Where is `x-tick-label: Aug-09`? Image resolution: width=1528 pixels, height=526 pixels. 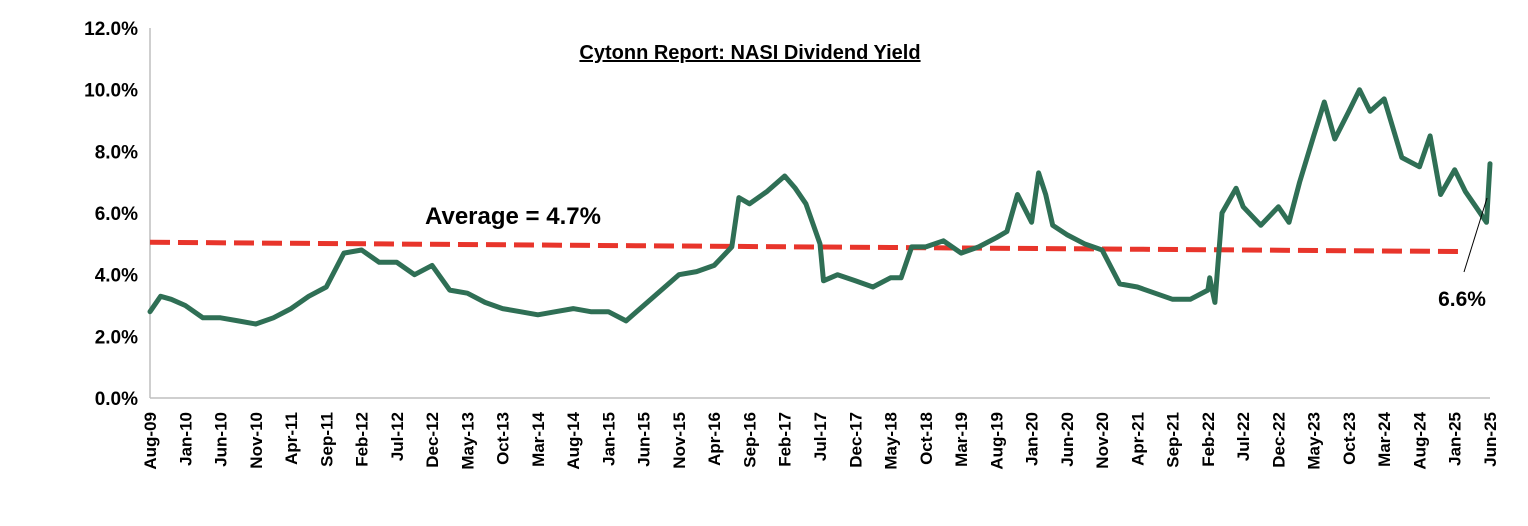
x-tick-label: Aug-09 is located at coordinates (150, 441).